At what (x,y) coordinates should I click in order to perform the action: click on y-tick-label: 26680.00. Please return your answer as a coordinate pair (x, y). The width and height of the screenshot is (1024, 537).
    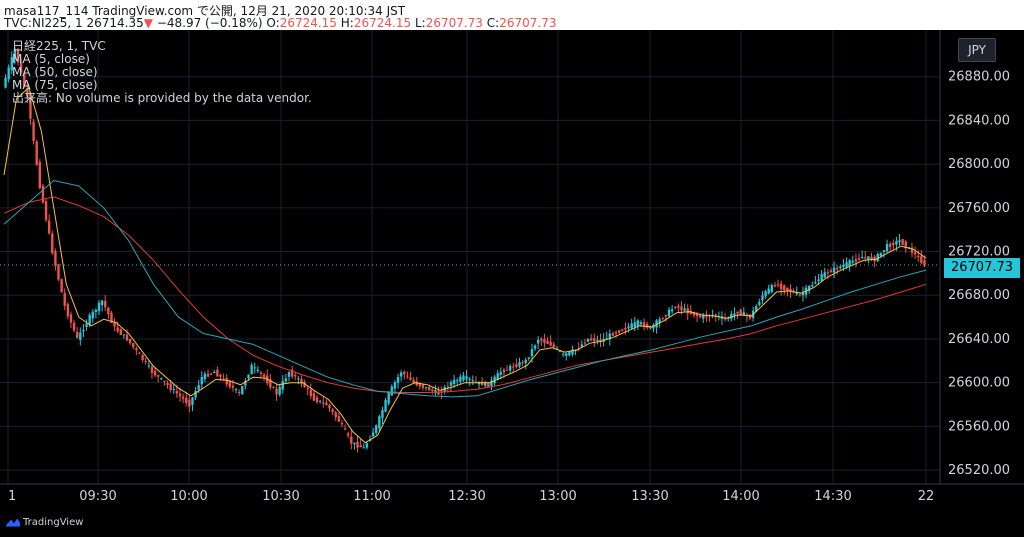
    Looking at the image, I should click on (979, 295).